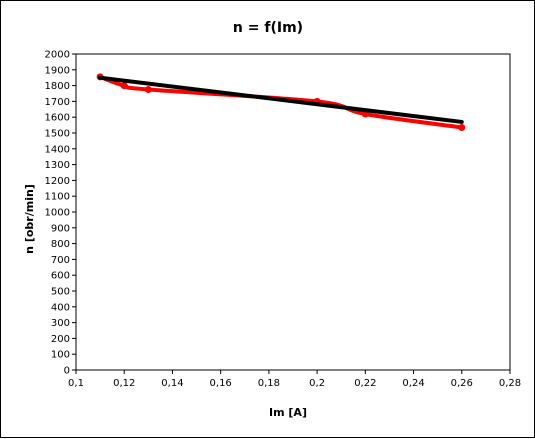 This screenshot has width=535, height=439. Describe the element at coordinates (57, 102) in the screenshot. I see `y-tick-label: 1700` at that location.